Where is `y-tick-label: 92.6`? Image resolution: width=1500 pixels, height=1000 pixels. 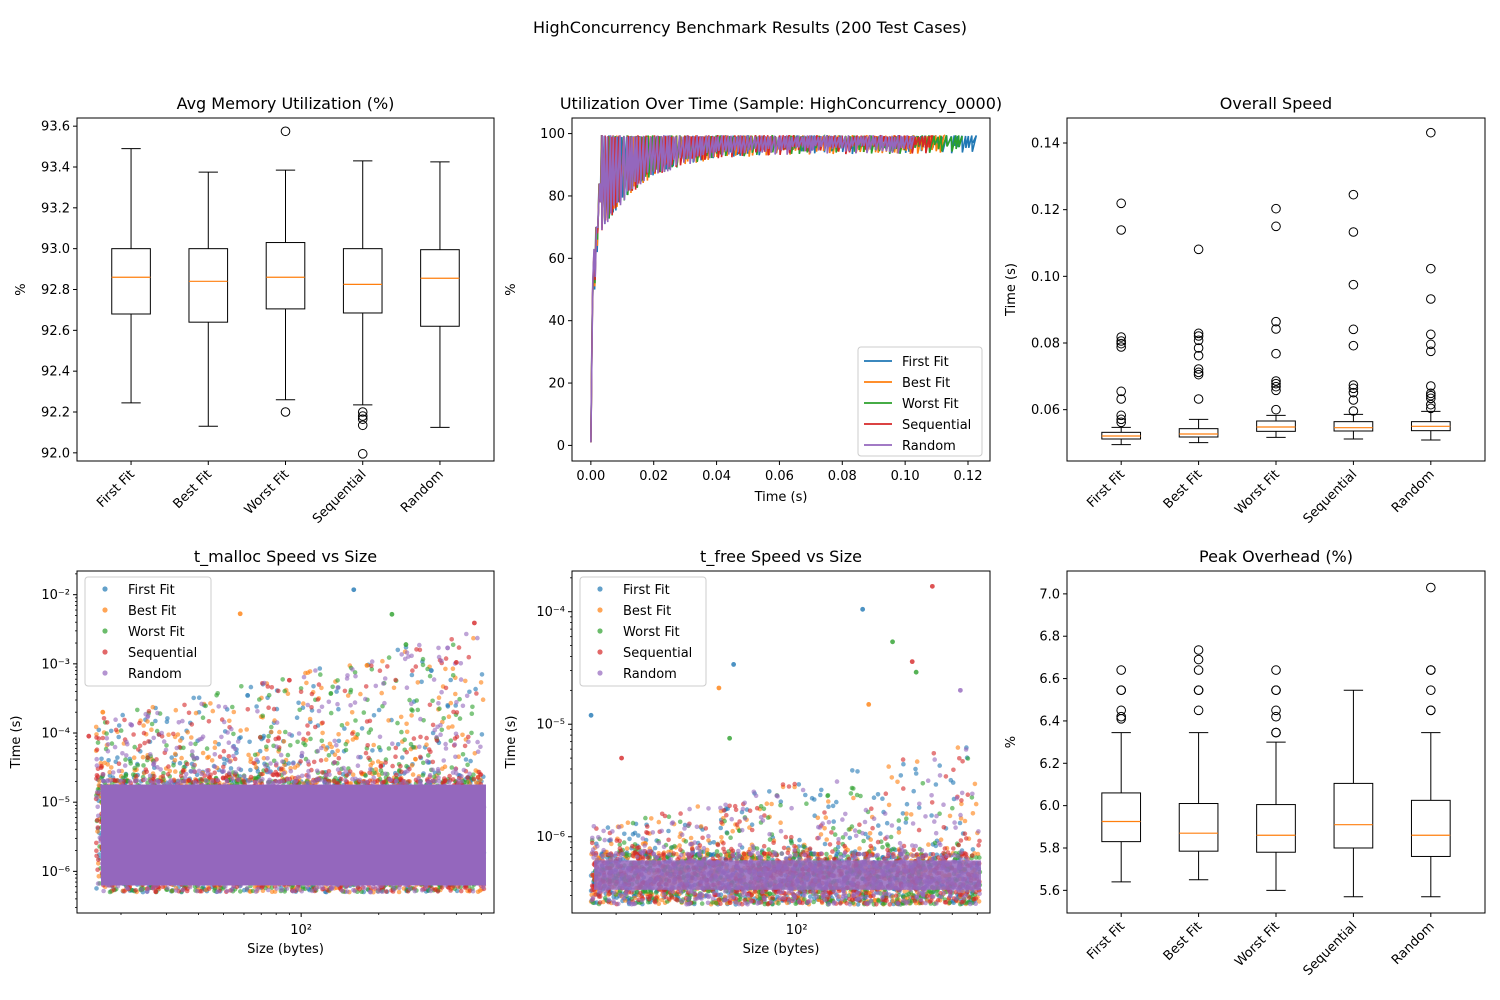 y-tick-label: 92.6 is located at coordinates (55, 331).